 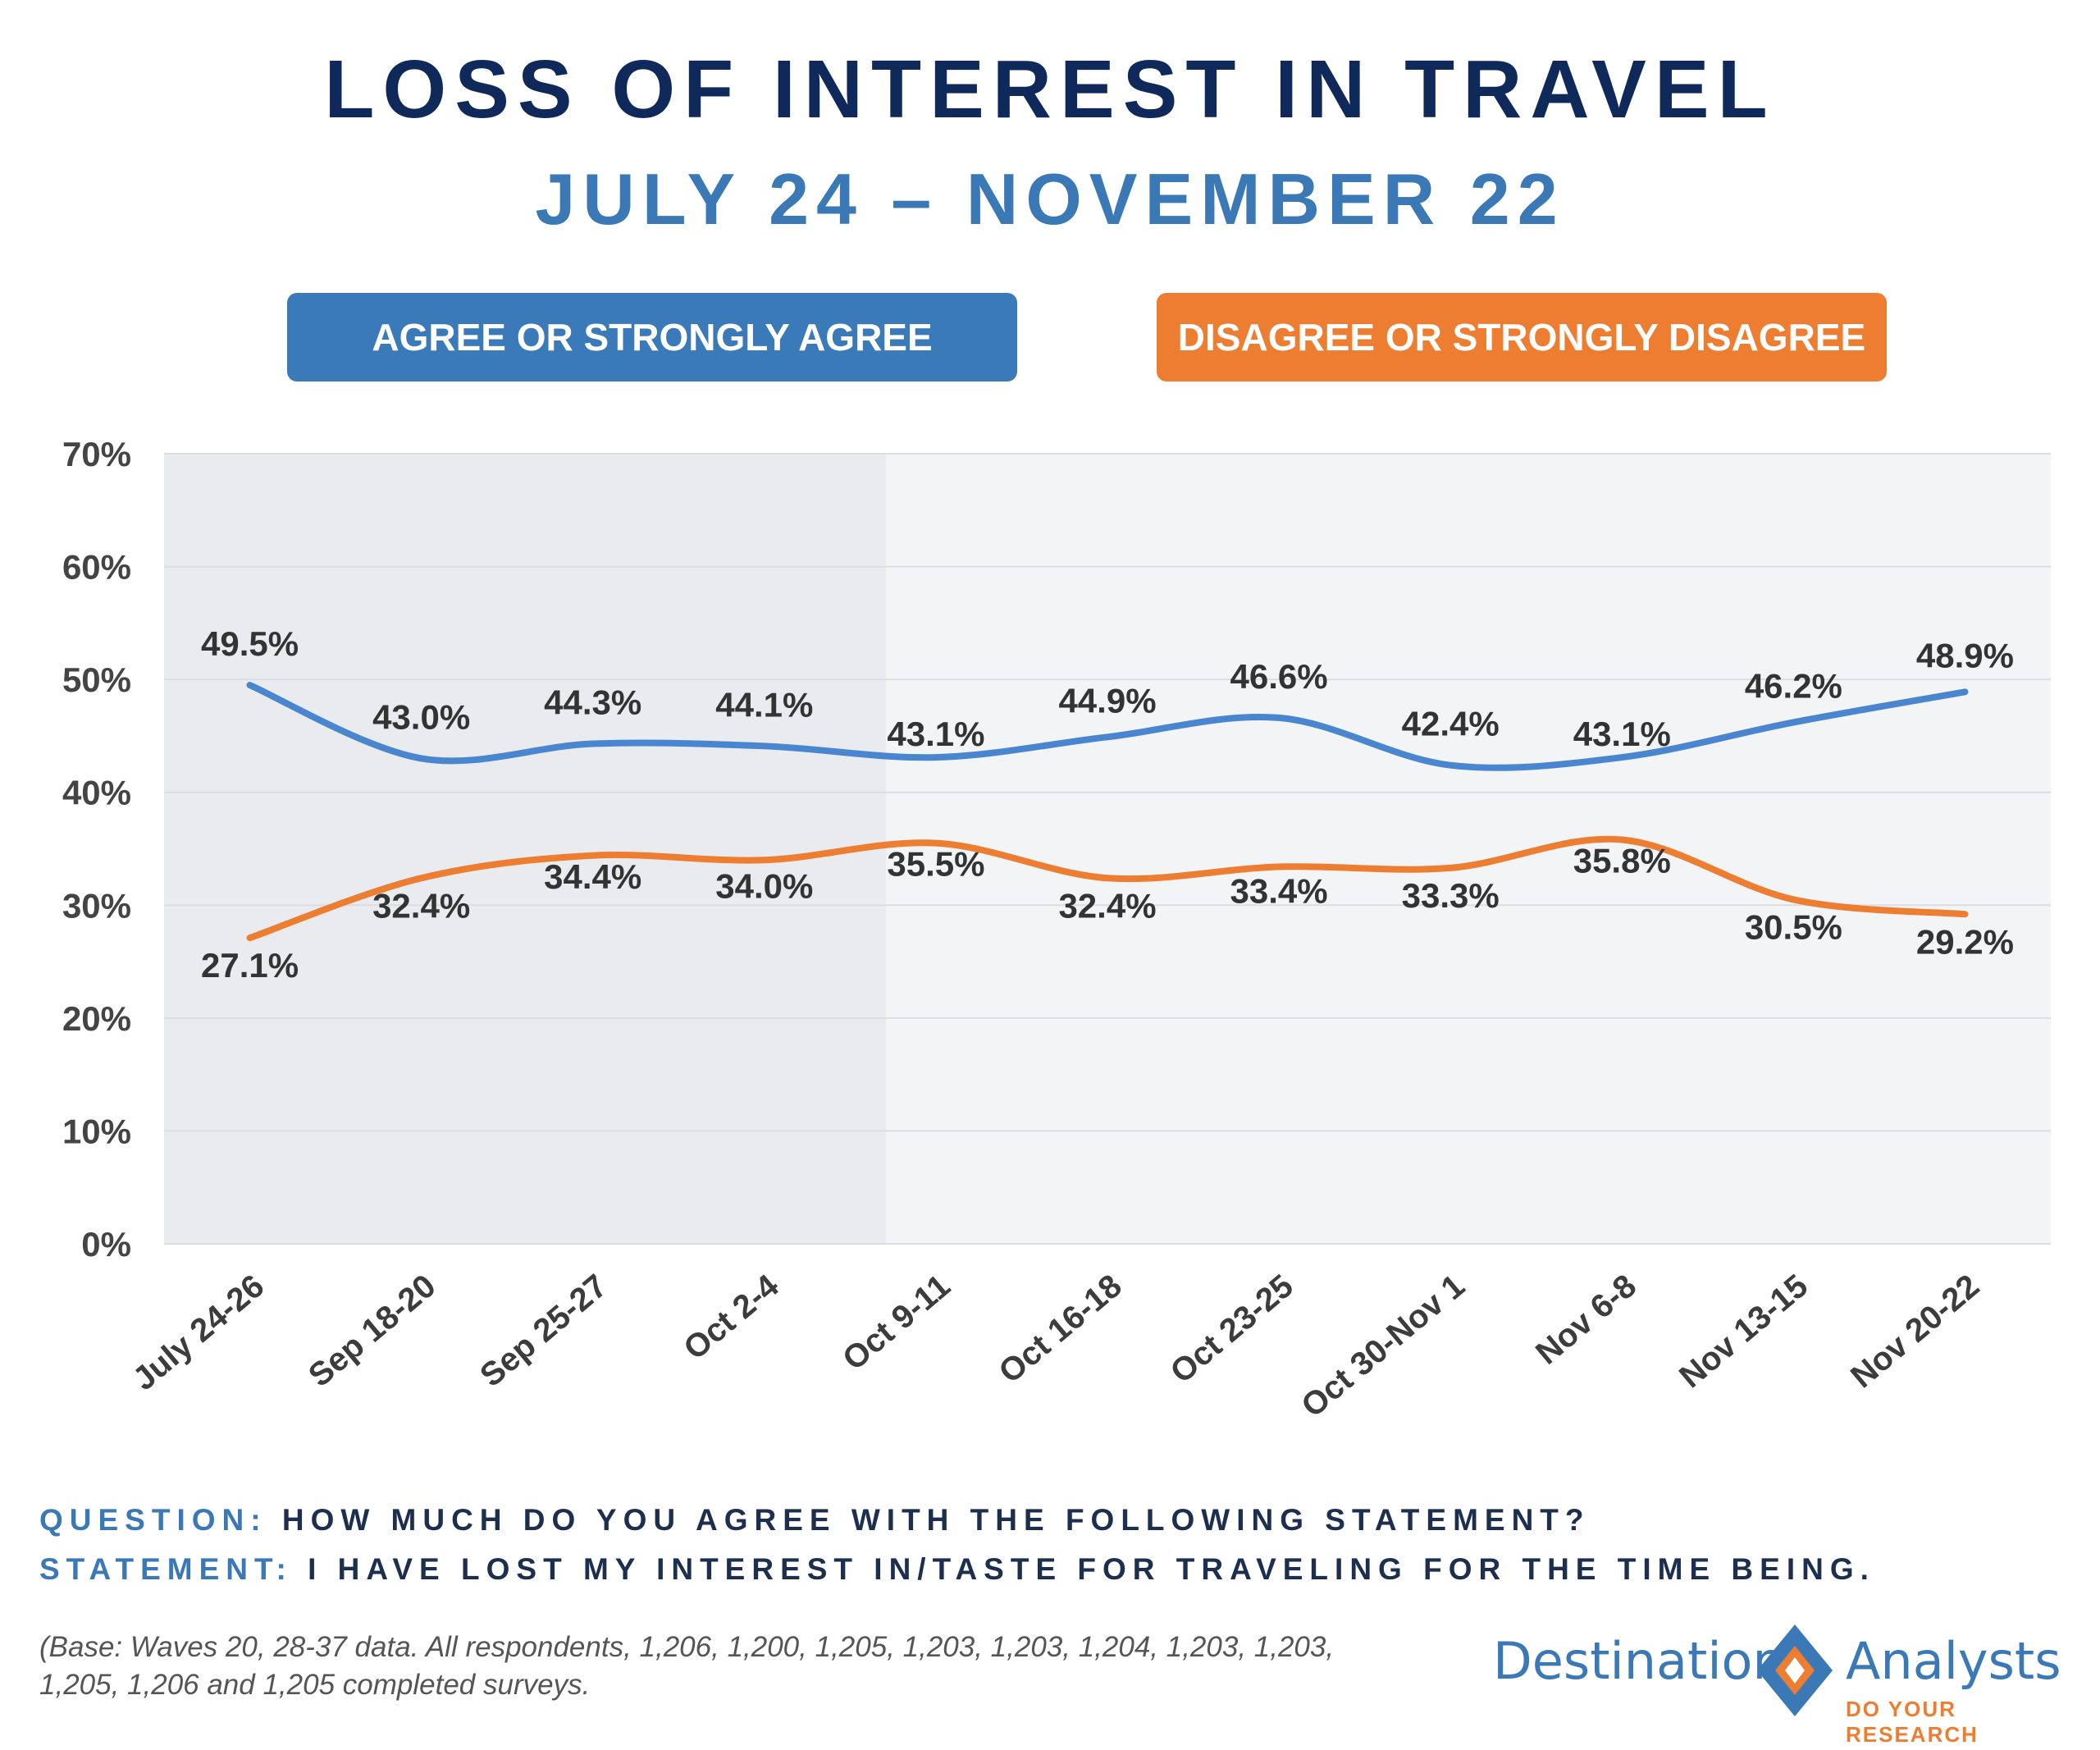 What do you see at coordinates (1965, 655) in the screenshot?
I see `data-label: 48.9%` at bounding box center [1965, 655].